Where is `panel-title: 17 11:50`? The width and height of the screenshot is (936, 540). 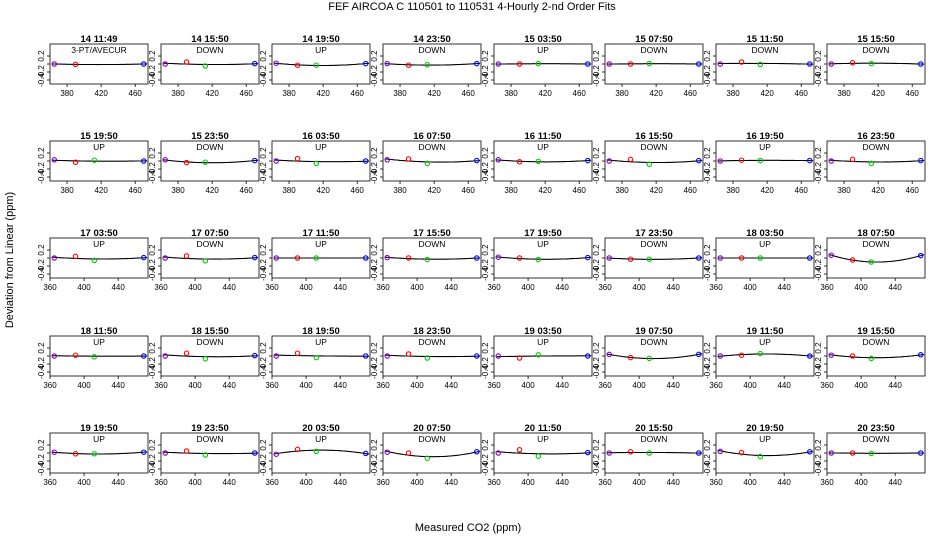 panel-title: 17 11:50 is located at coordinates (321, 233).